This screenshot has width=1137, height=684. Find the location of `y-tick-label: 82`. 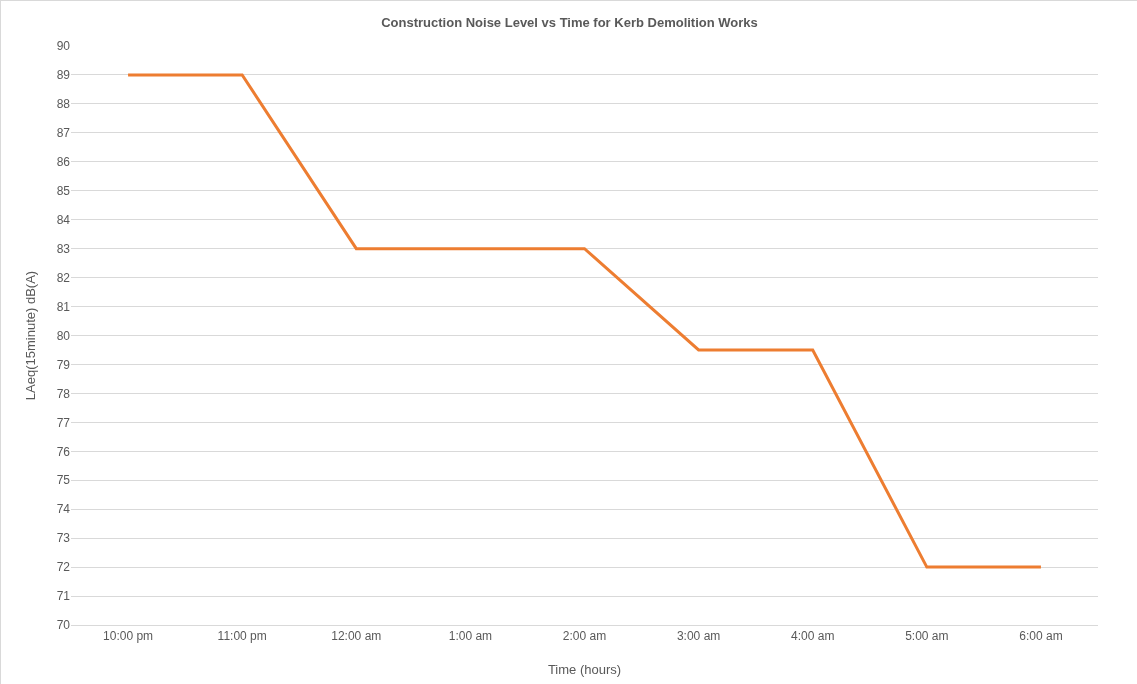

y-tick-label: 82 is located at coordinates (63, 277).